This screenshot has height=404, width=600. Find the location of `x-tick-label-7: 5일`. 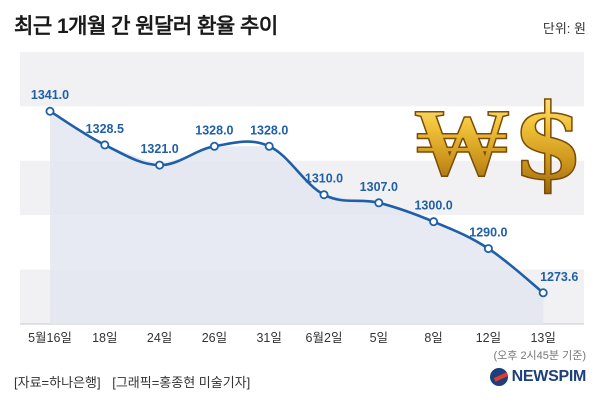

x-tick-label-7: 5일 is located at coordinates (379, 338).